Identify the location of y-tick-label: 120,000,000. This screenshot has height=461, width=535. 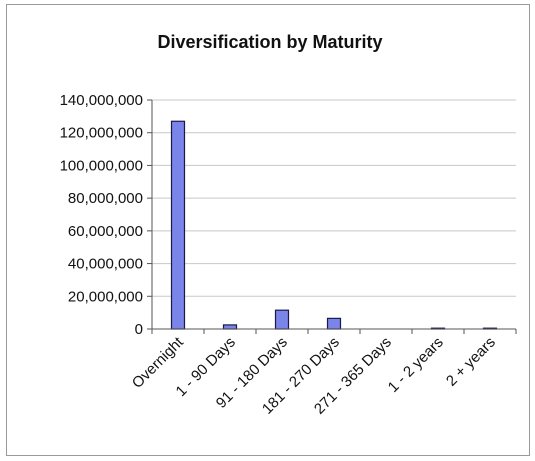
(101, 133).